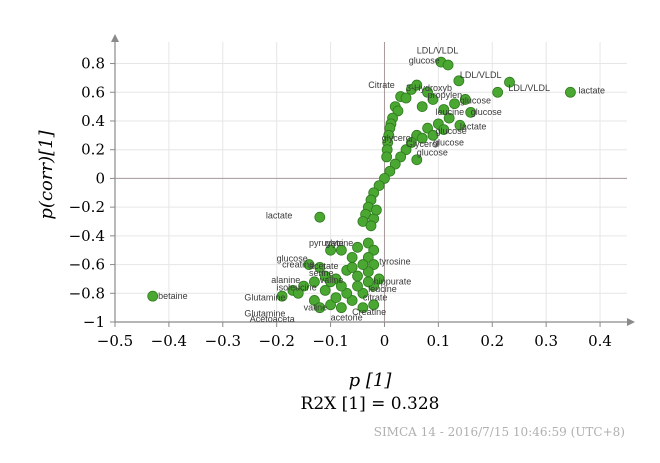 This screenshot has height=463, width=660. What do you see at coordinates (87, 236) in the screenshot?
I see `y-tick-label: −0.4` at bounding box center [87, 236].